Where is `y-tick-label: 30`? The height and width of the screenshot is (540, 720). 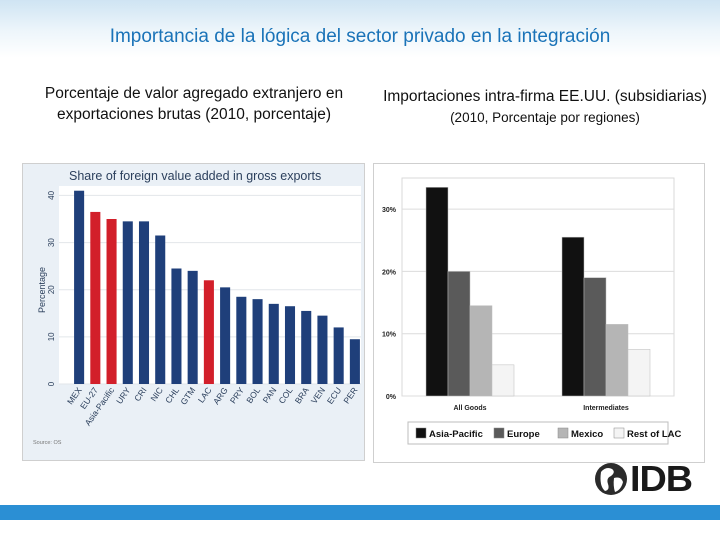
y-tick-label: 30 is located at coordinates (51, 242).